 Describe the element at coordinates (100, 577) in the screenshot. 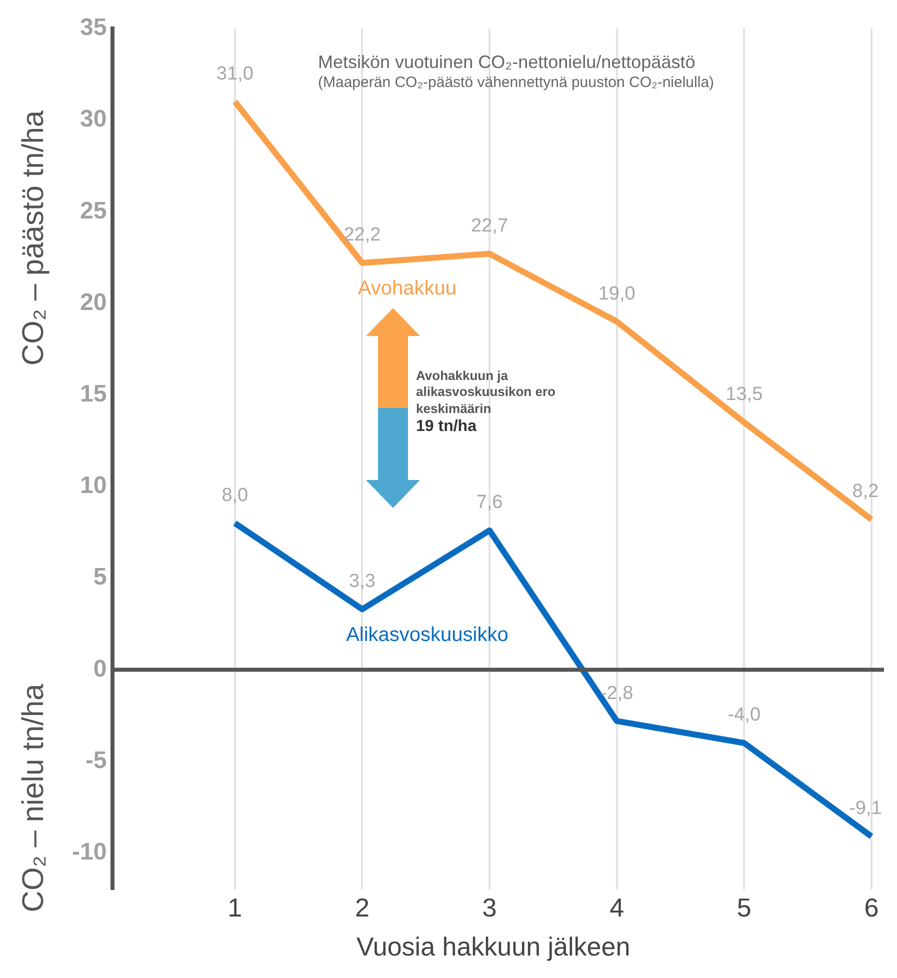

I see `y-tick-label: 5` at that location.